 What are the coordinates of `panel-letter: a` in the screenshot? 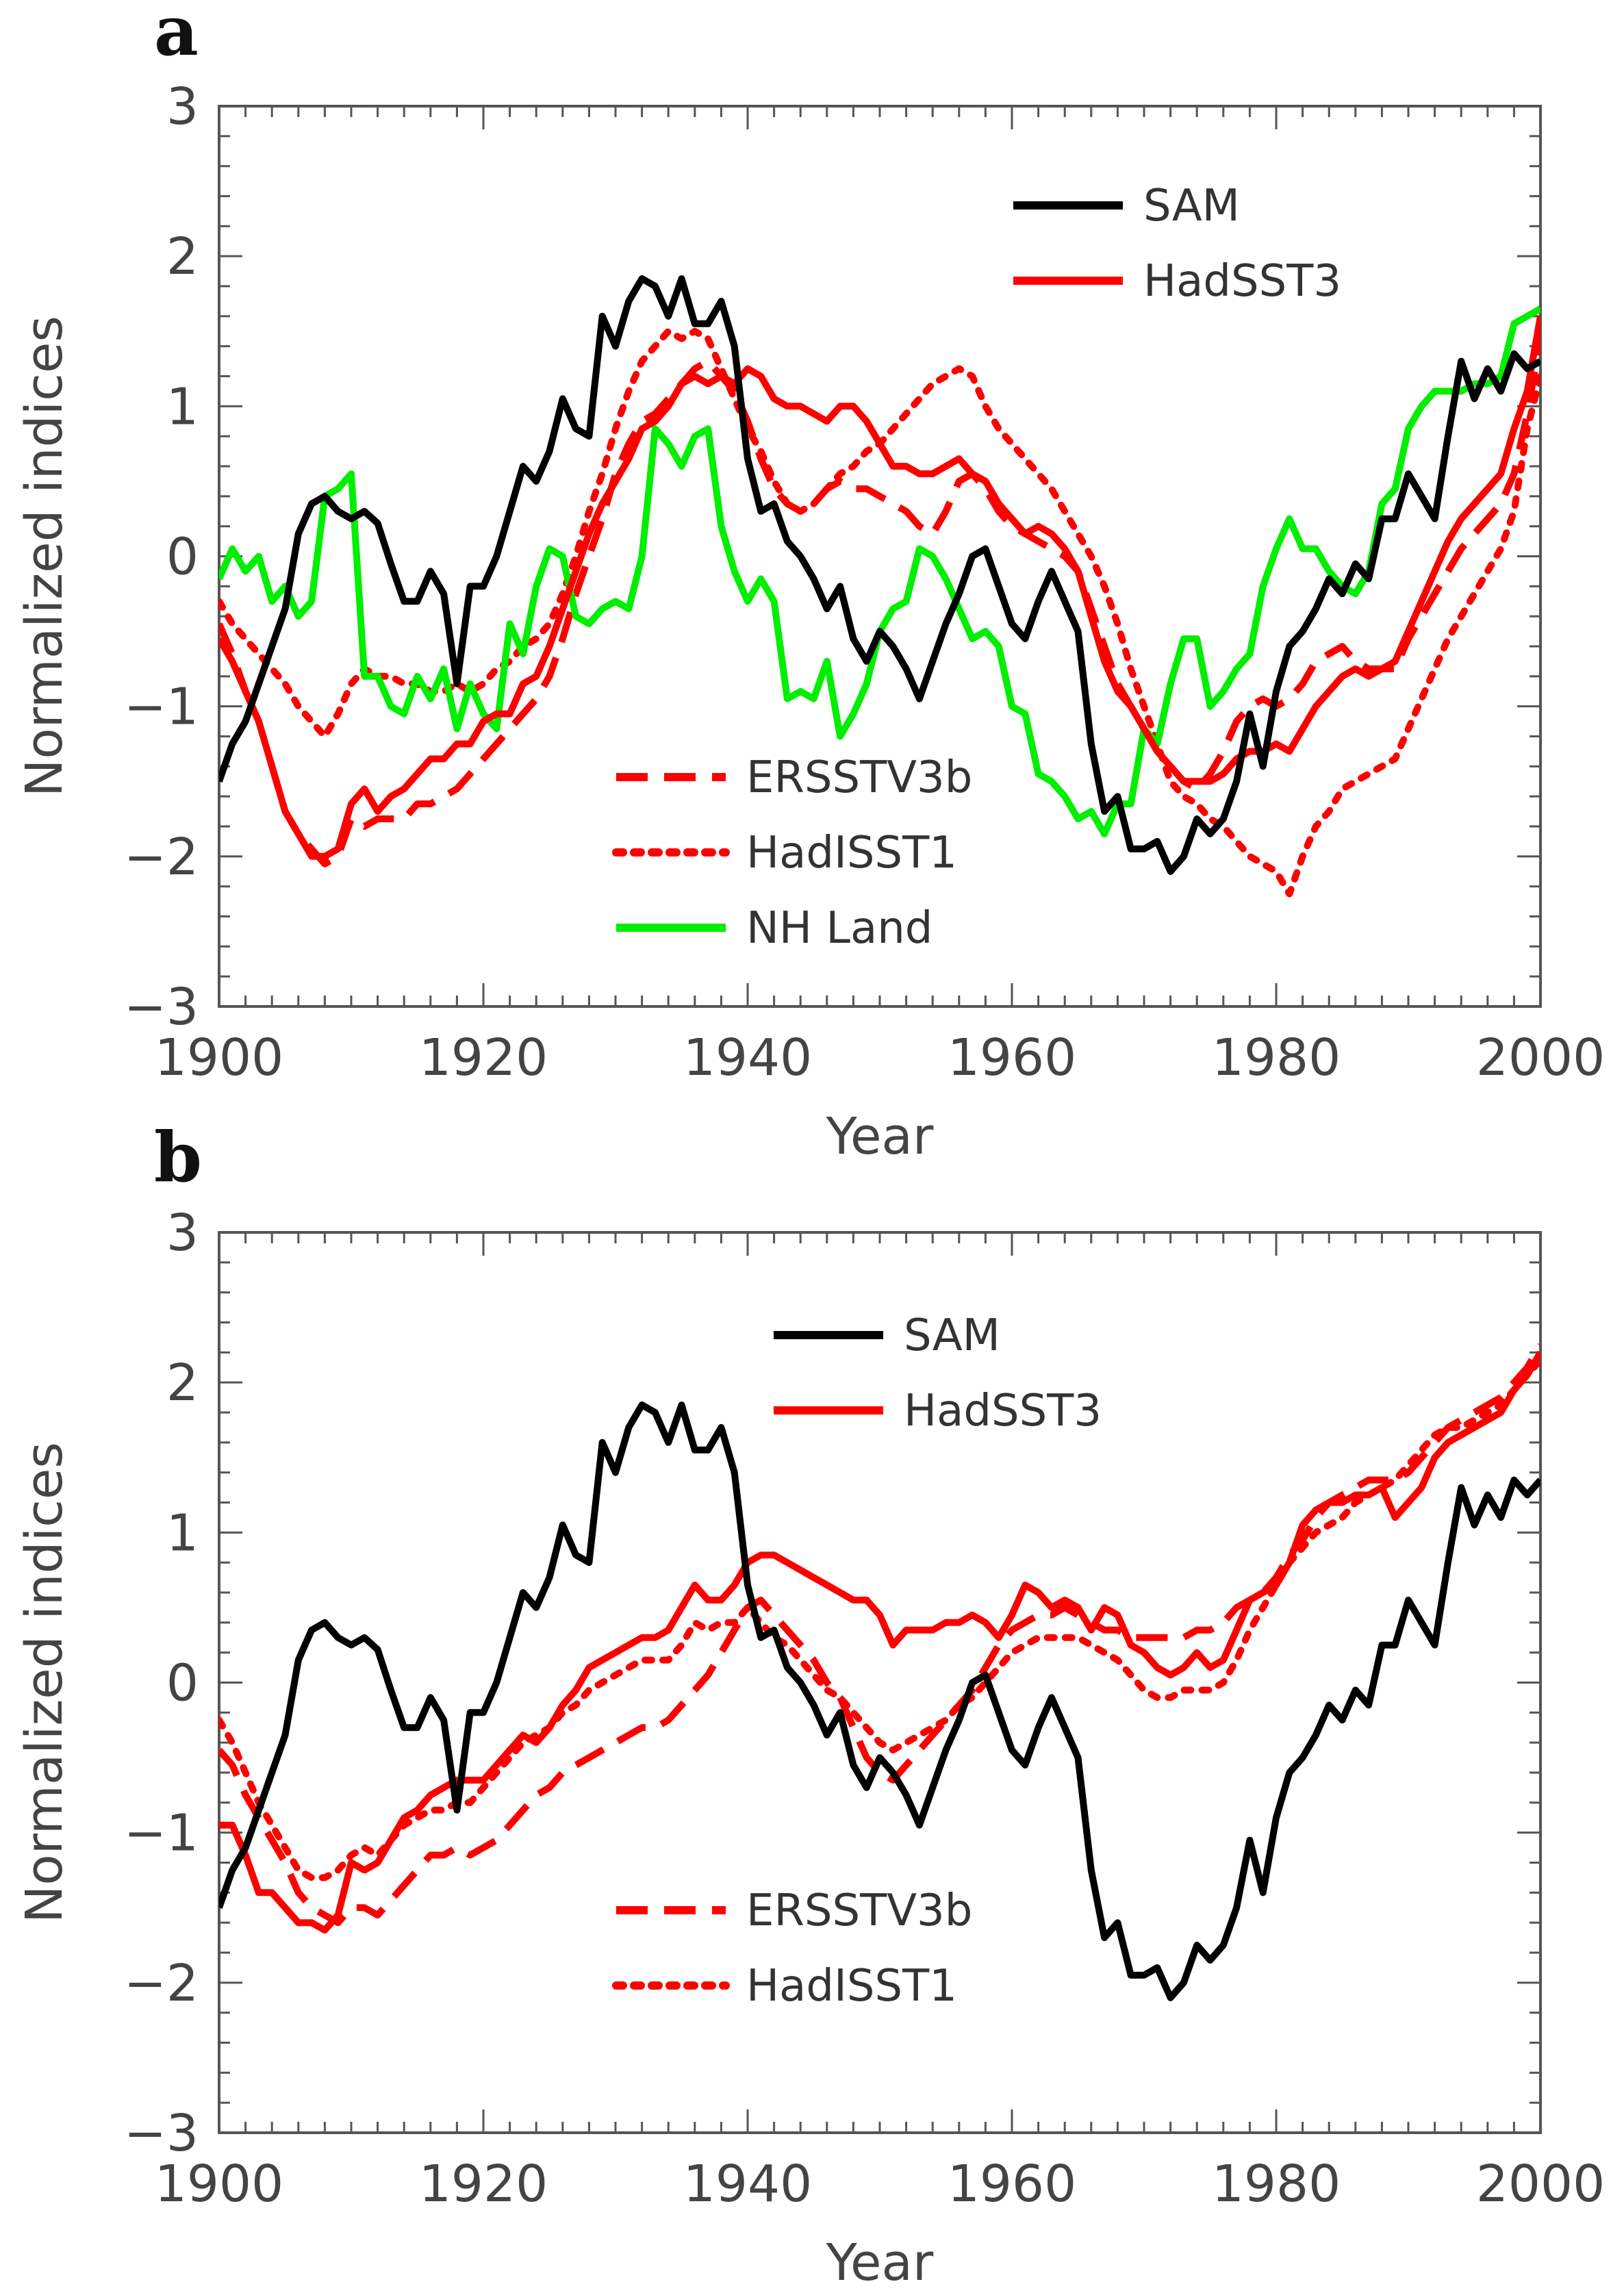 It's located at (176, 35).